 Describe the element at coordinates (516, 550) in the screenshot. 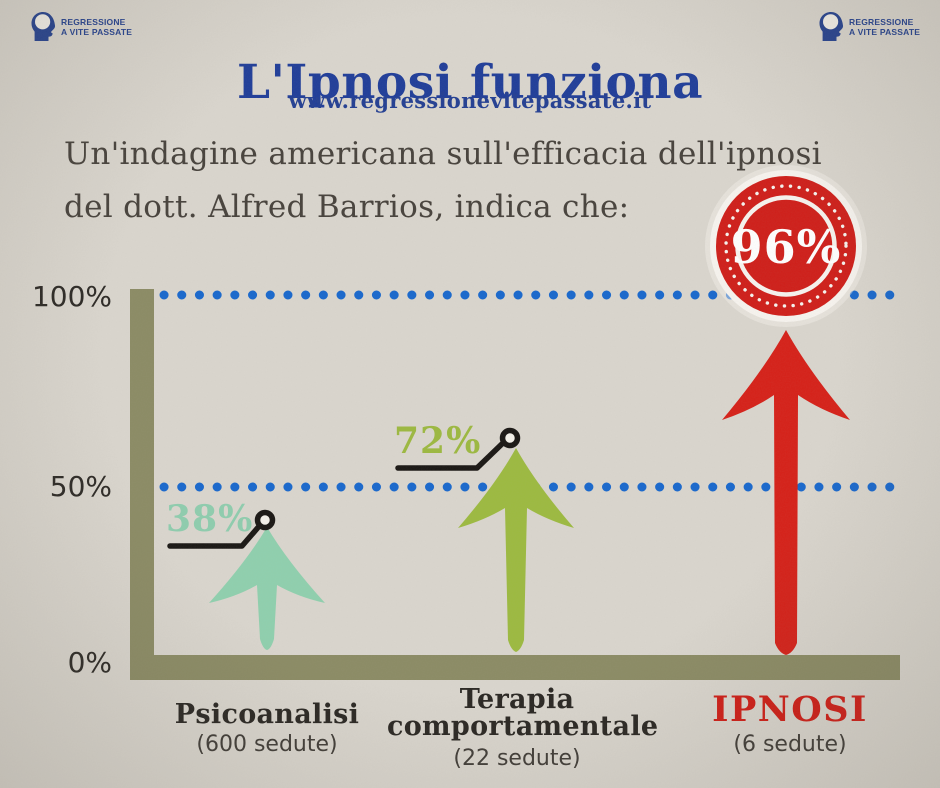

I see `arrow-terapia` at that location.